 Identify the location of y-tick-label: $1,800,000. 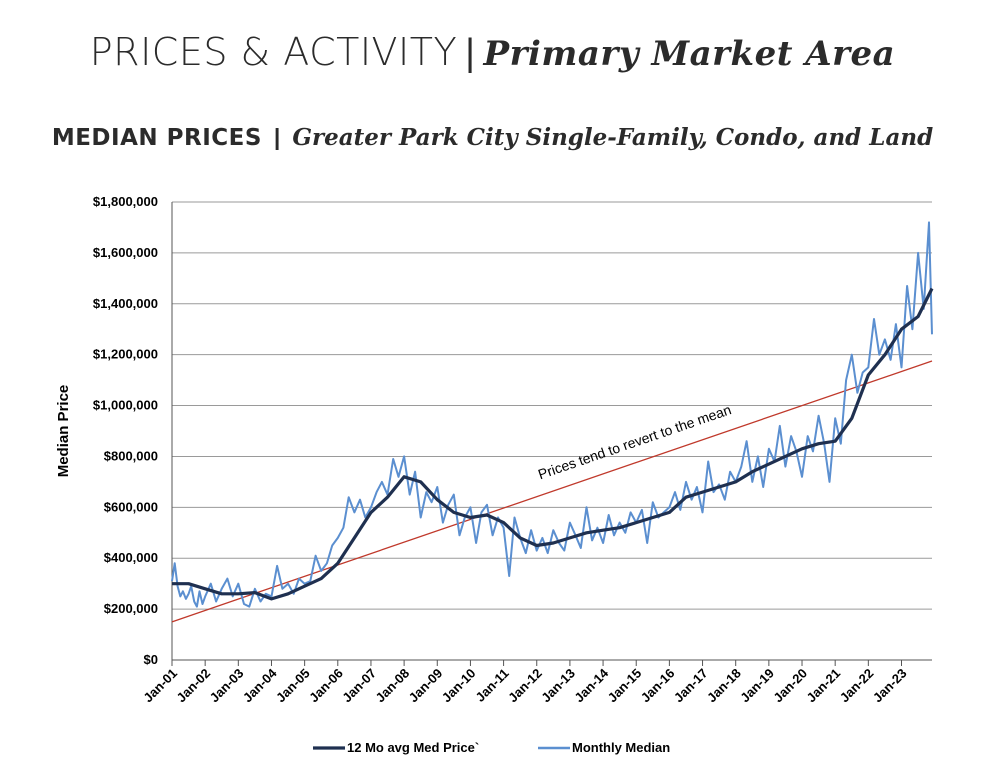
(125, 201).